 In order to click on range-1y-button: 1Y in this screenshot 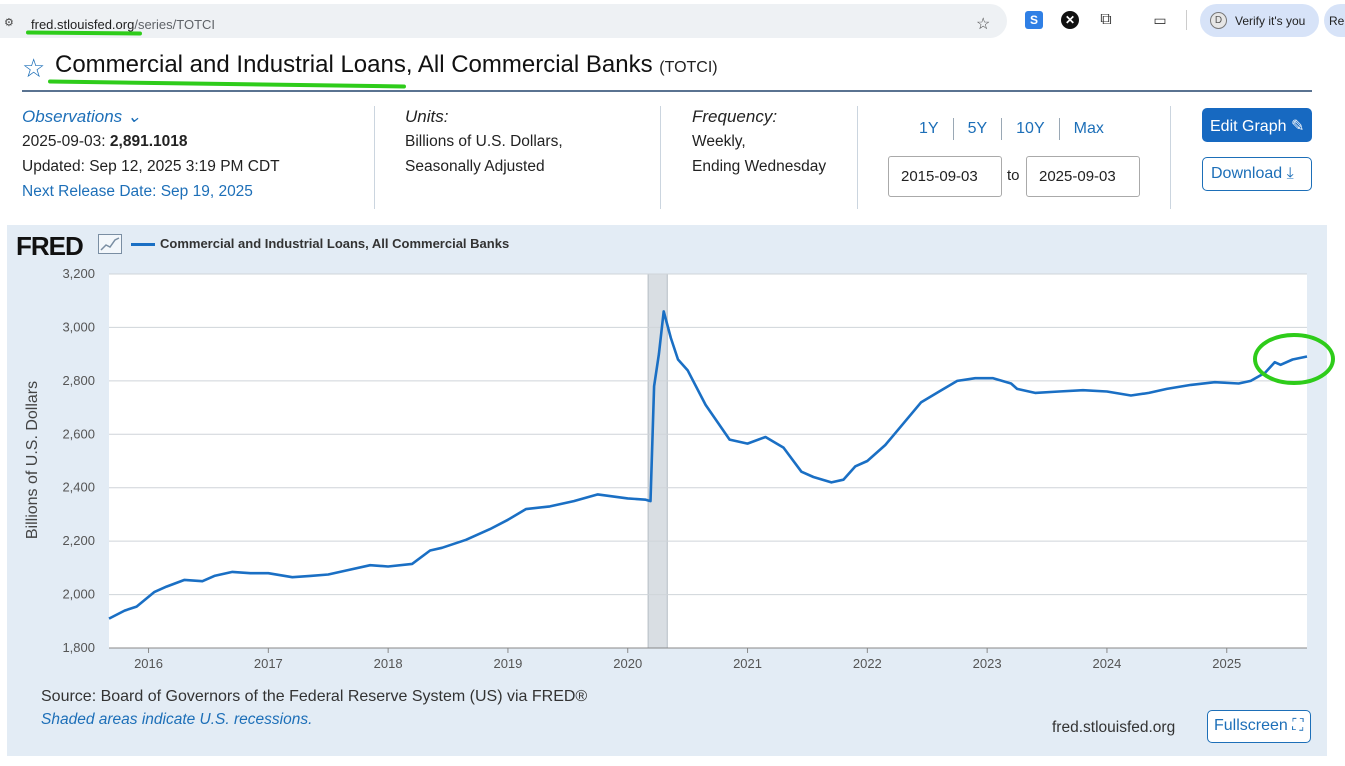, I will do `click(929, 129)`.